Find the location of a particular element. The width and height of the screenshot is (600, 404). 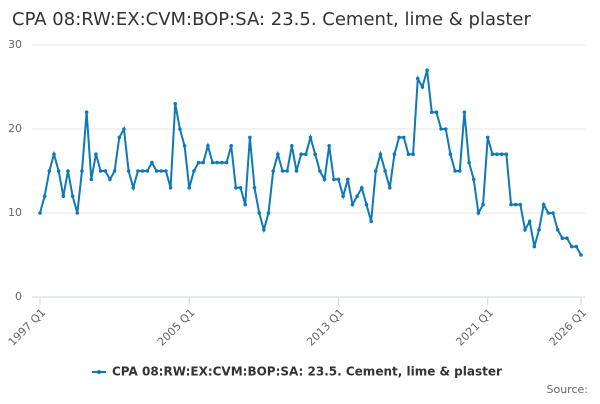

x-tick-label: 2021 Q1 is located at coordinates (474, 327).